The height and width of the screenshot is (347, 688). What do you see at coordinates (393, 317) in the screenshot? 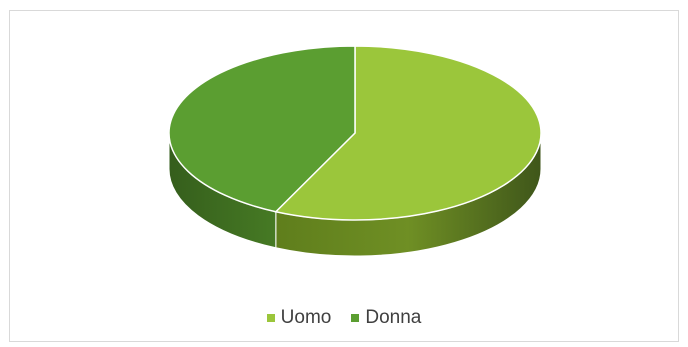
I see `legend-label-donna: Donna` at bounding box center [393, 317].